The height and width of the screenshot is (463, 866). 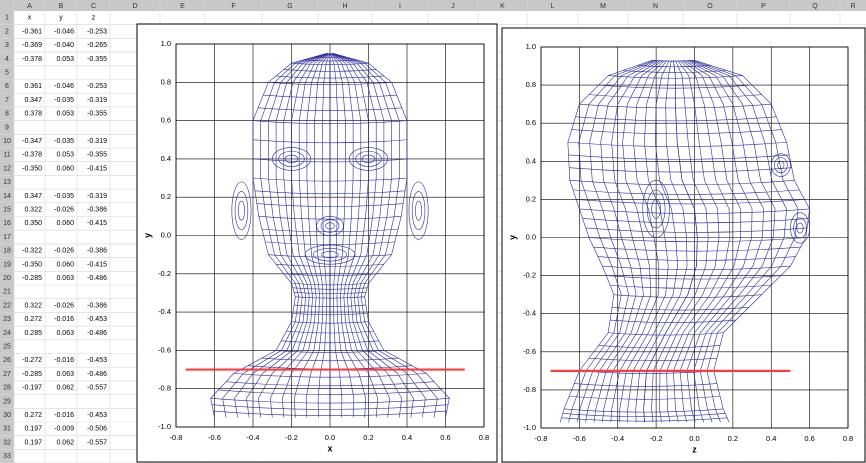 I want to click on column-header: A, so click(x=29, y=6).